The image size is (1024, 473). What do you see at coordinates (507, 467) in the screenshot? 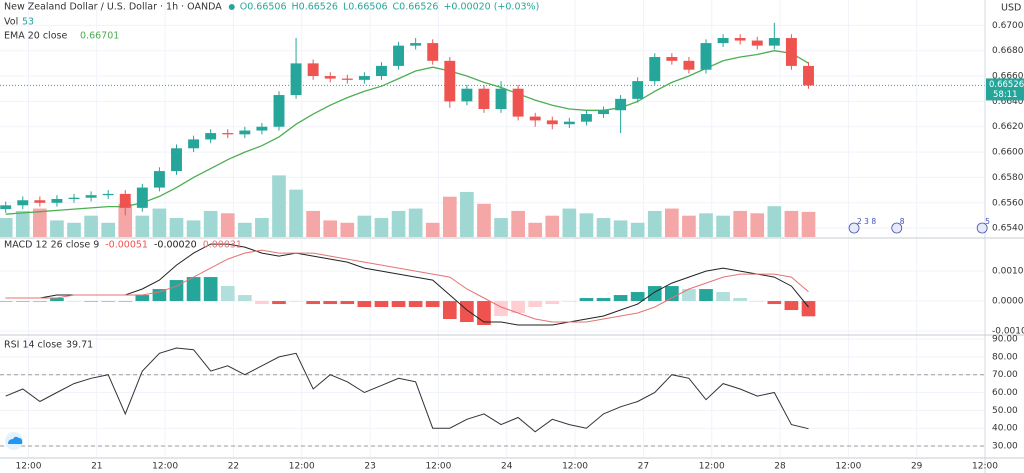
I see `x-tick-label: 24` at bounding box center [507, 467].